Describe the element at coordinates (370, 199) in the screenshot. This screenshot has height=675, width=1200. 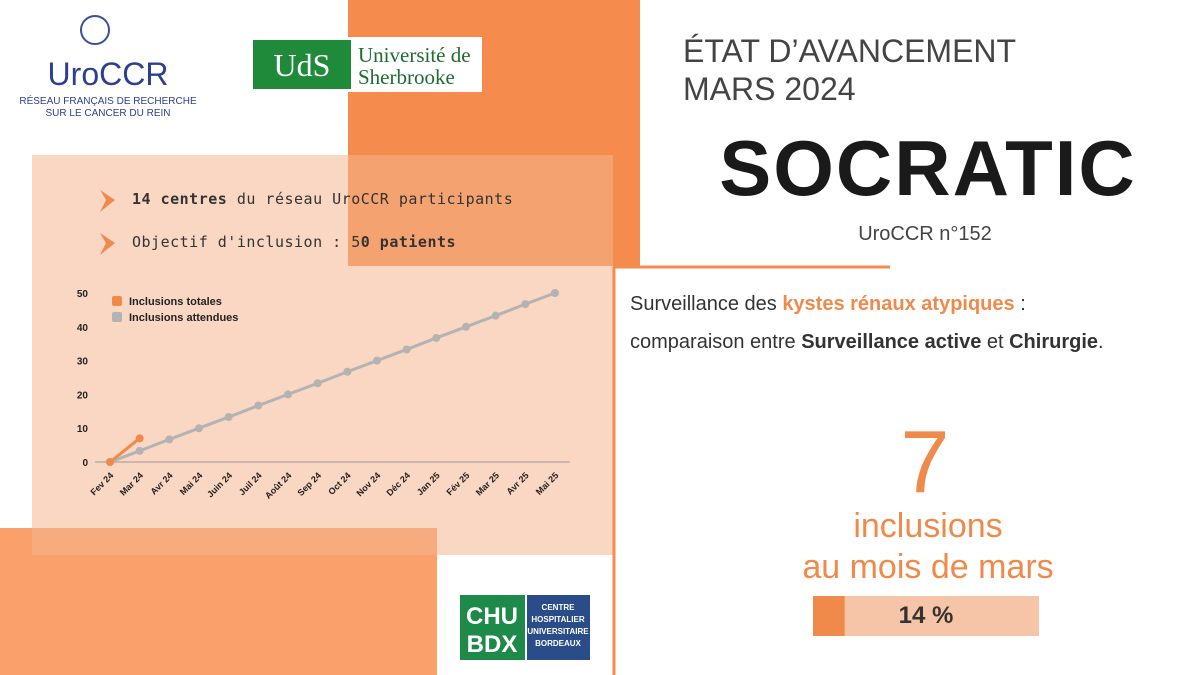
I see `bullet-text: du réseau UroCCR participants` at that location.